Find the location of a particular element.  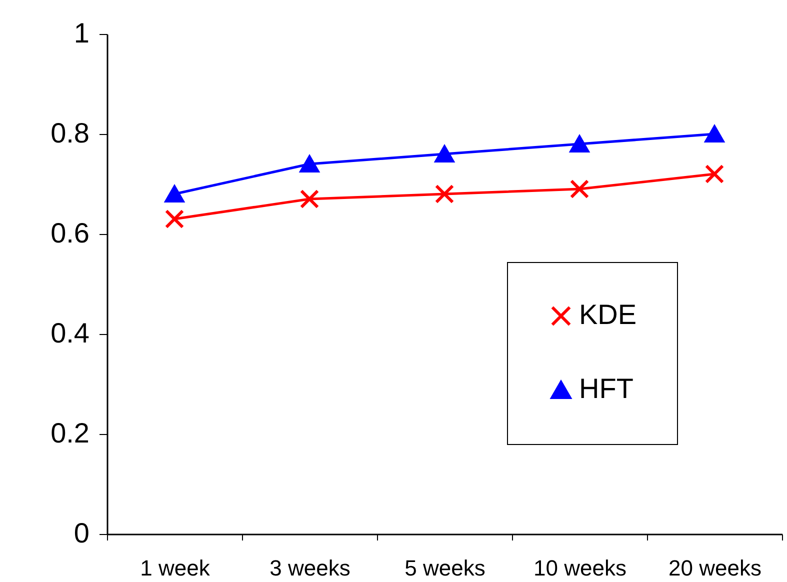

legend-label: KDE is located at coordinates (608, 314).